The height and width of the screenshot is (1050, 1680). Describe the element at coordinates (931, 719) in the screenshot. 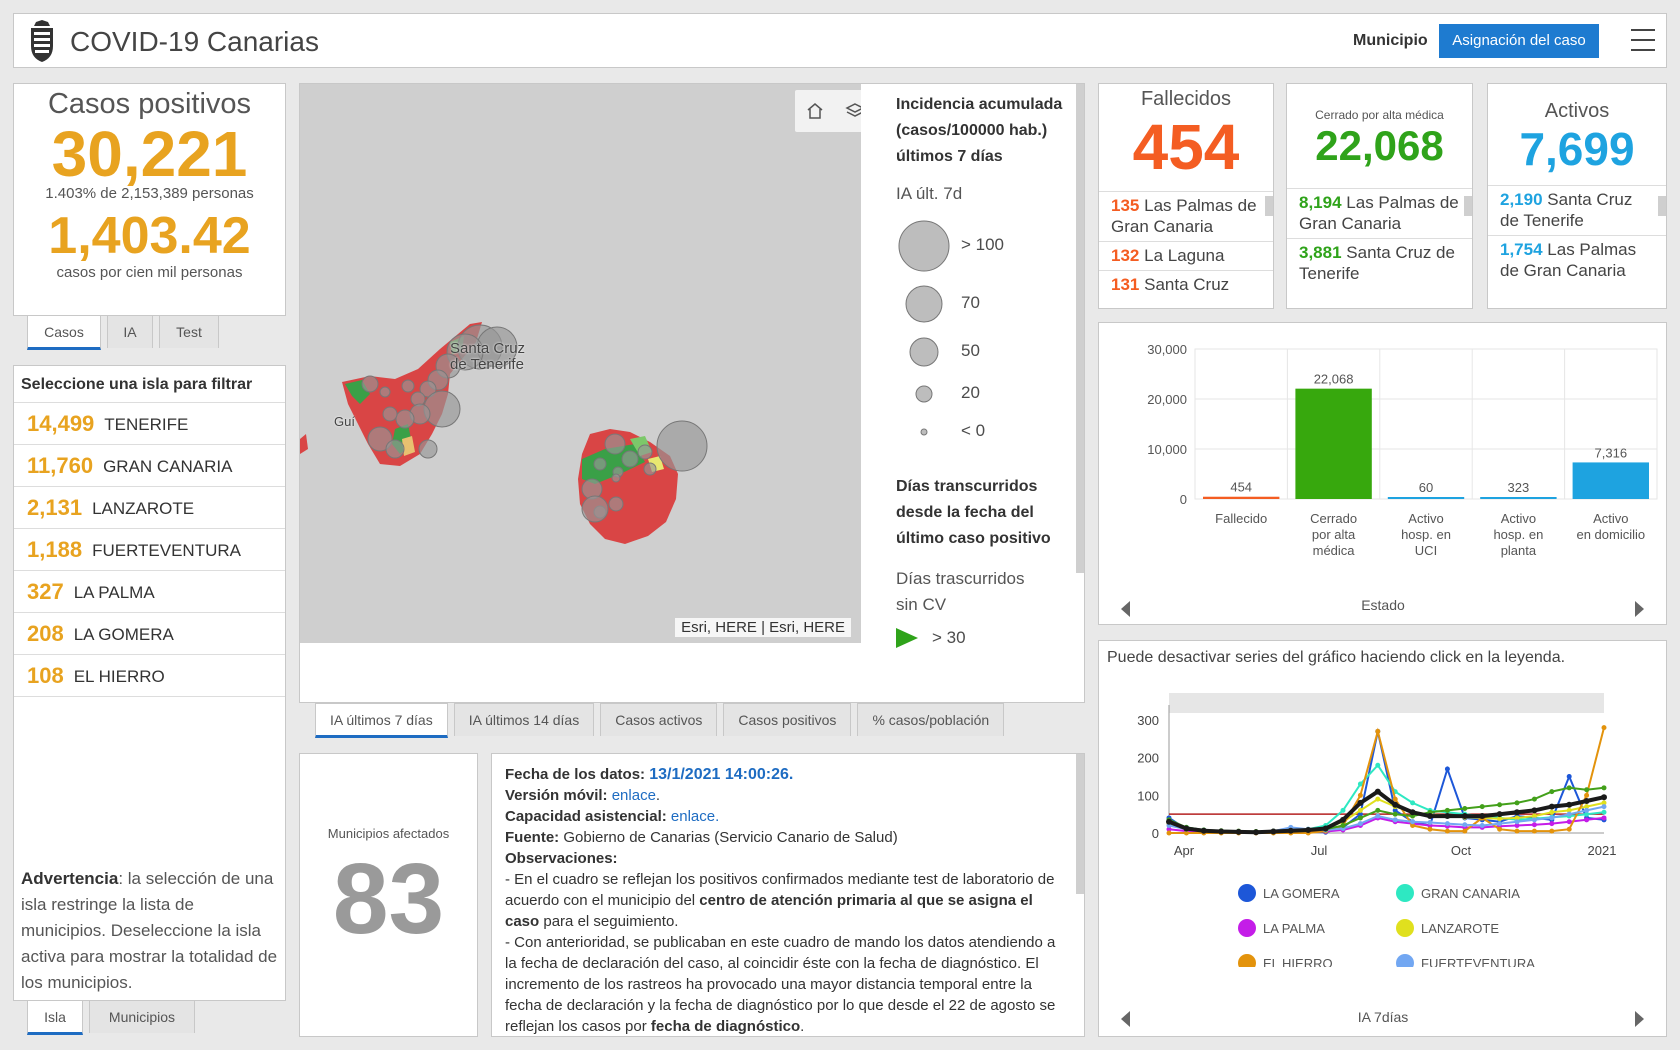

I see `tab-porcentaje: % casos/población` at that location.